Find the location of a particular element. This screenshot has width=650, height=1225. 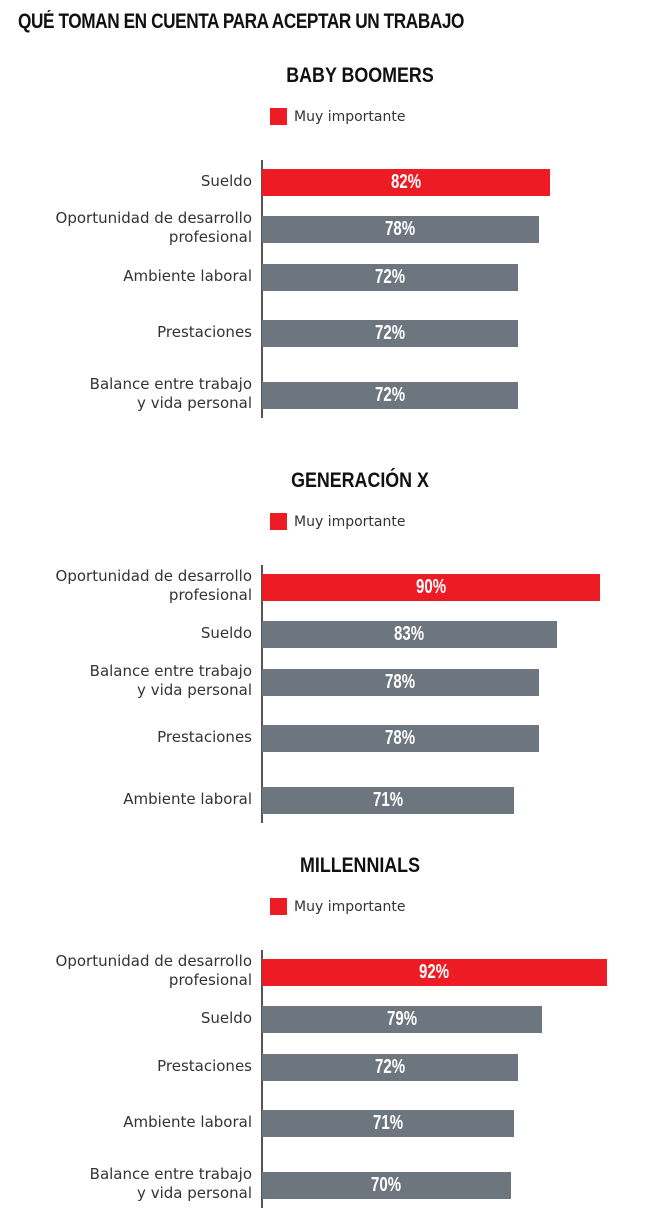

data-label: 90% is located at coordinates (430, 587).